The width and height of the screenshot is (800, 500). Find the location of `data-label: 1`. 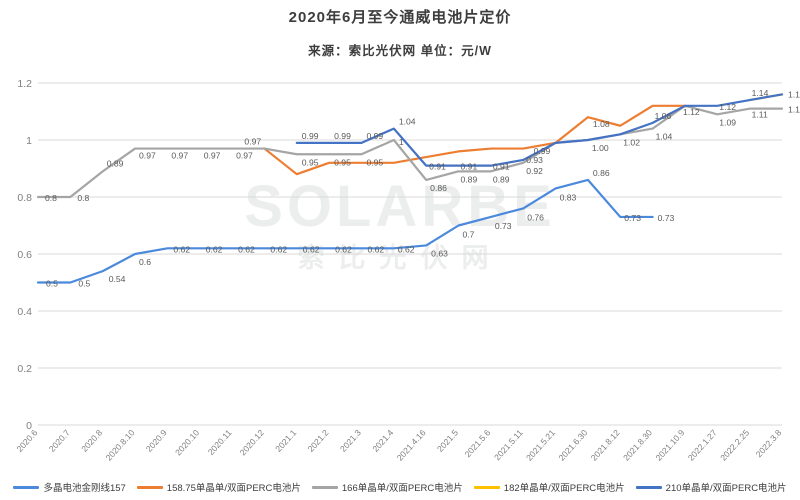

data-label: 1 is located at coordinates (401, 142).